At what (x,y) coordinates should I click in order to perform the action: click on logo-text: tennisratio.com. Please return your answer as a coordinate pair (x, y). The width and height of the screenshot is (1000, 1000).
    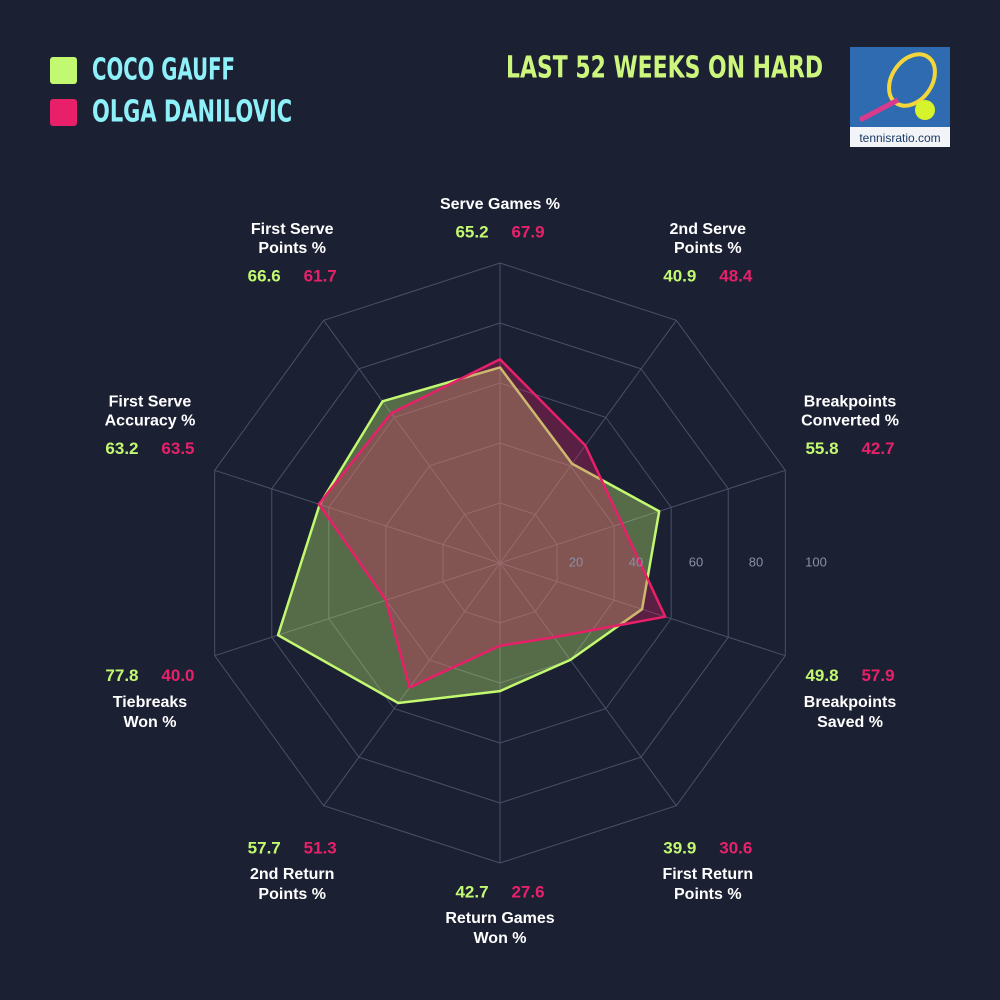
    Looking at the image, I should click on (899, 138).